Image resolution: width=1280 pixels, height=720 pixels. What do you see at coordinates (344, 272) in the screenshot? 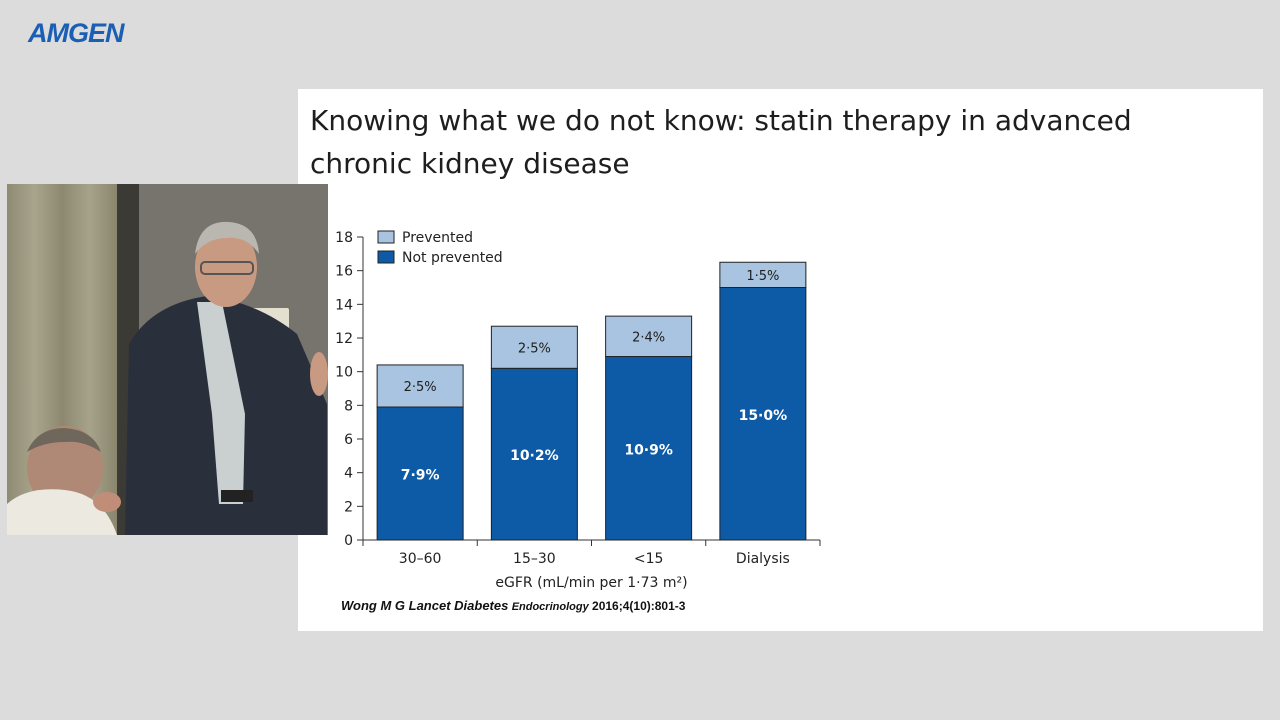
I see `y-tick-label: 16` at bounding box center [344, 272].